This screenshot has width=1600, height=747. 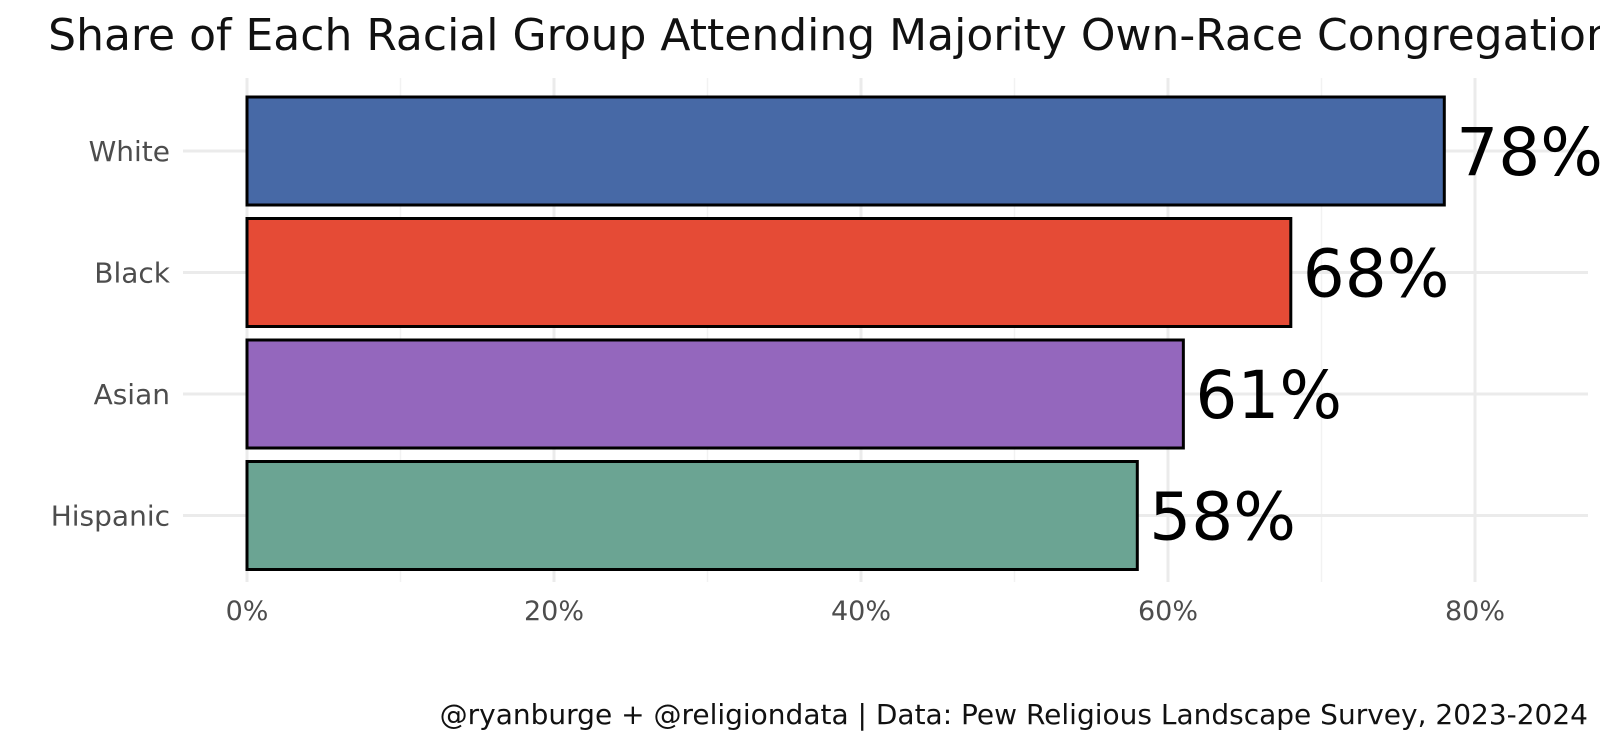 What do you see at coordinates (247, 611) in the screenshot?
I see `x-tick-label: 0%` at bounding box center [247, 611].